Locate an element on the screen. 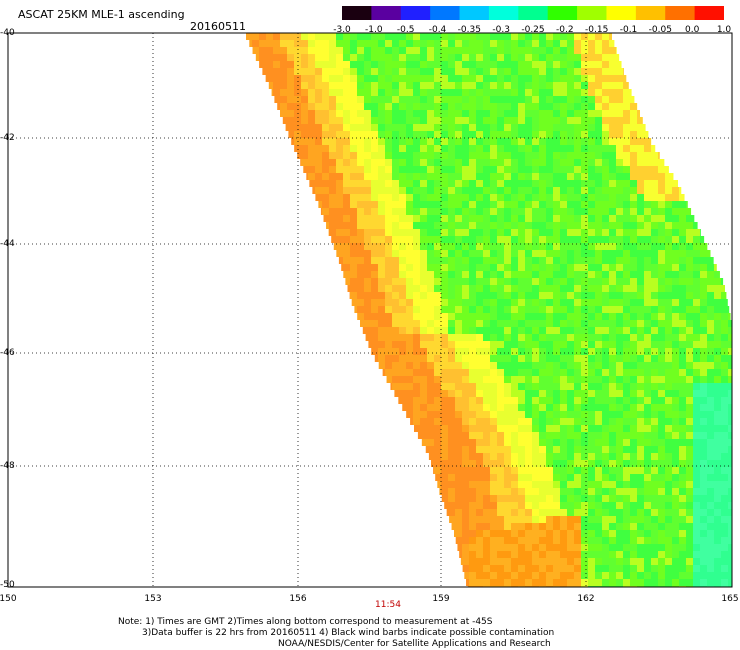 The height and width of the screenshot is (650, 740). colorbar-tick-label: -3.0 is located at coordinates (342, 30).